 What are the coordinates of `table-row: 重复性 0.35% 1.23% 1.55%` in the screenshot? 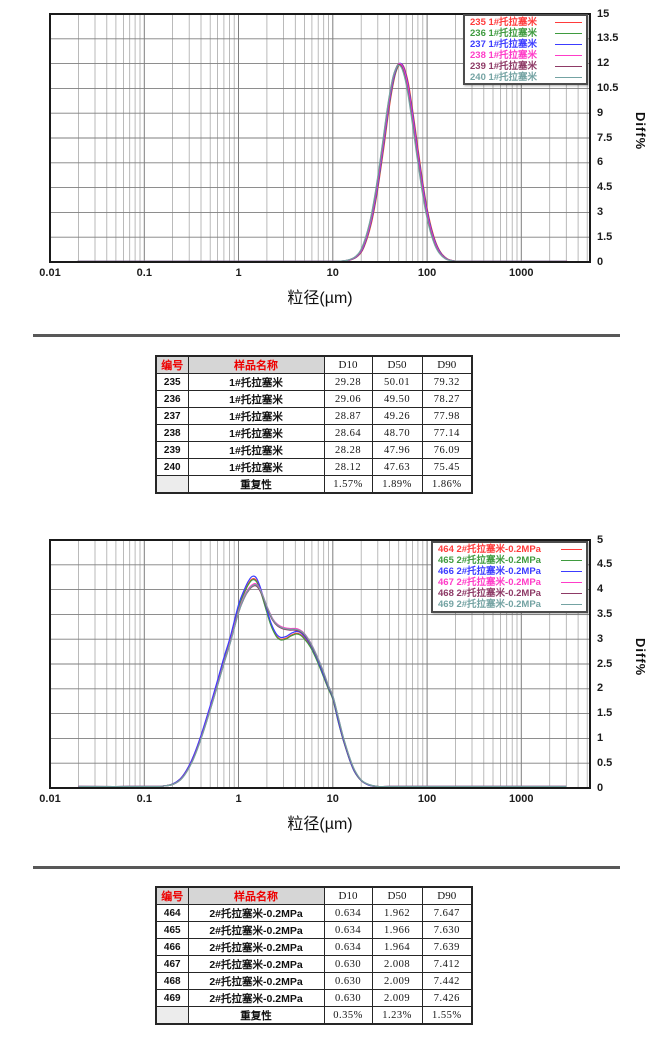 It's located at (314, 1015).